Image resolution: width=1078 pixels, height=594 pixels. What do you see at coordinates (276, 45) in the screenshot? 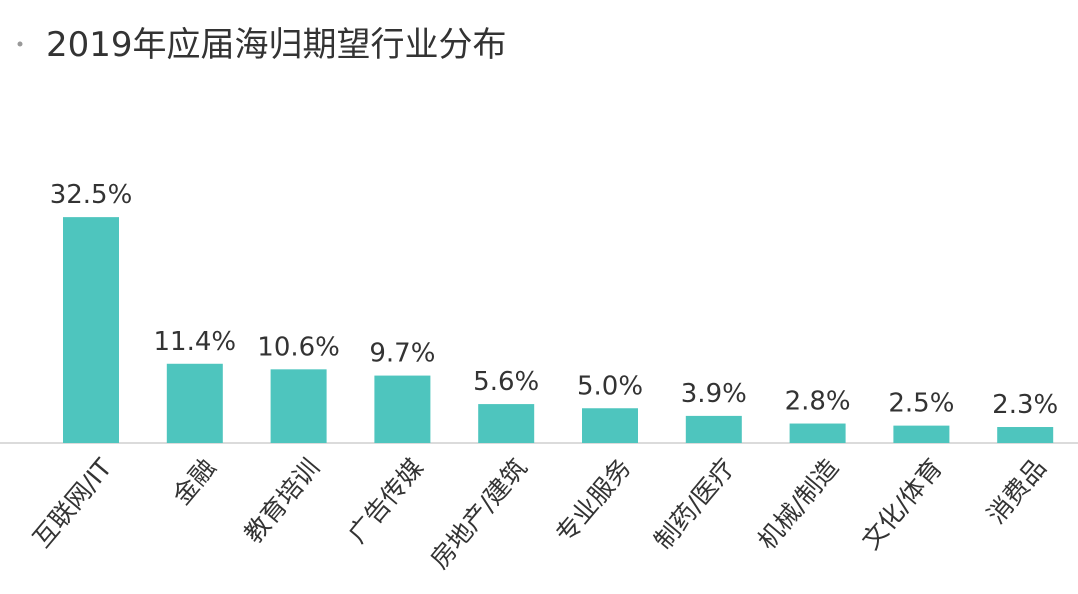
I see `chart-title: 2019年应届海归期望行业分布` at bounding box center [276, 45].